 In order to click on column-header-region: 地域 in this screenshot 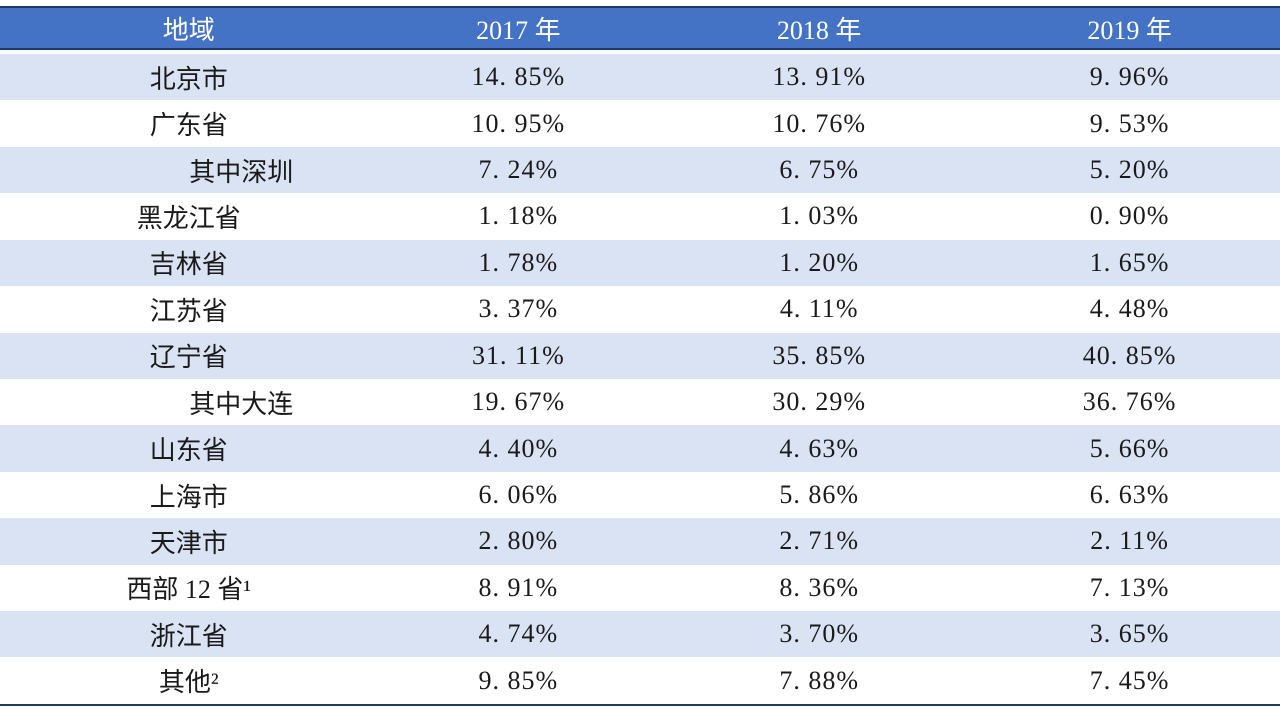, I will do `click(188, 30)`.